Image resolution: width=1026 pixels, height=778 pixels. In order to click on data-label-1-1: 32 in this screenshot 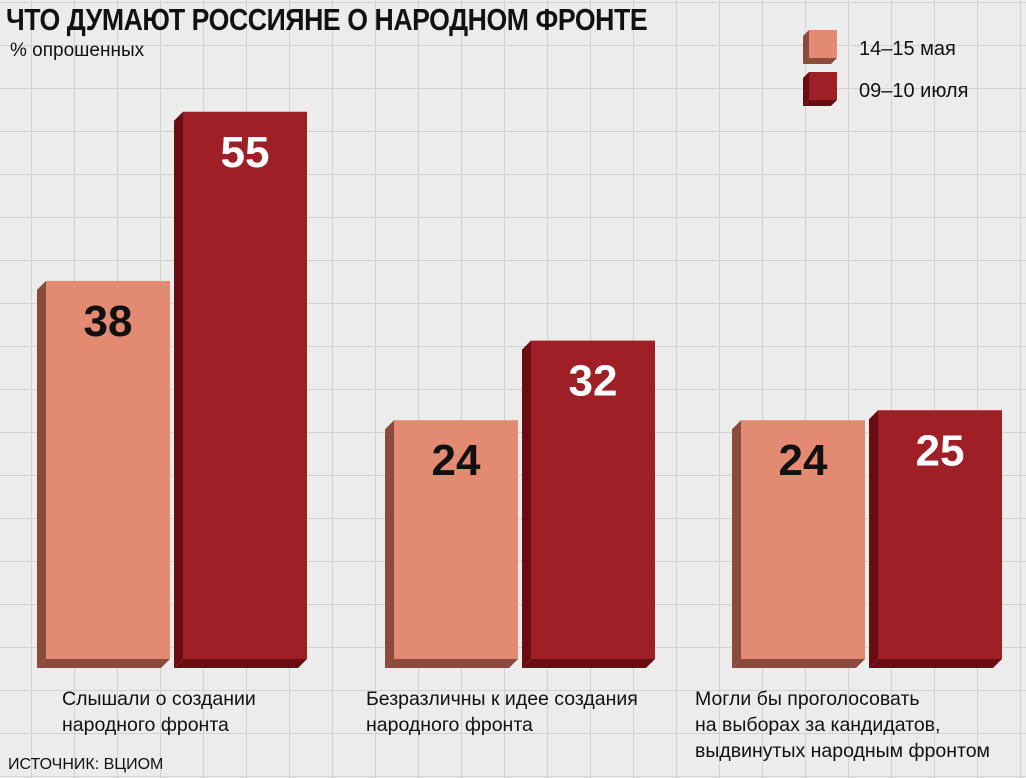, I will do `click(593, 381)`.